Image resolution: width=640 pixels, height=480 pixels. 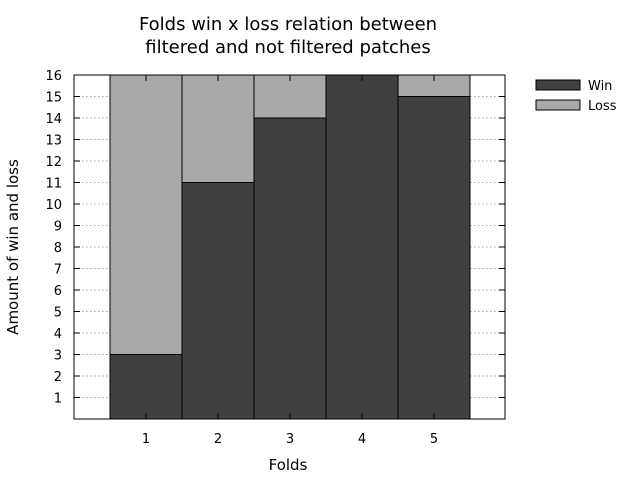 What do you see at coordinates (58, 227) in the screenshot?
I see `y-tick-label-9: 9` at bounding box center [58, 227].